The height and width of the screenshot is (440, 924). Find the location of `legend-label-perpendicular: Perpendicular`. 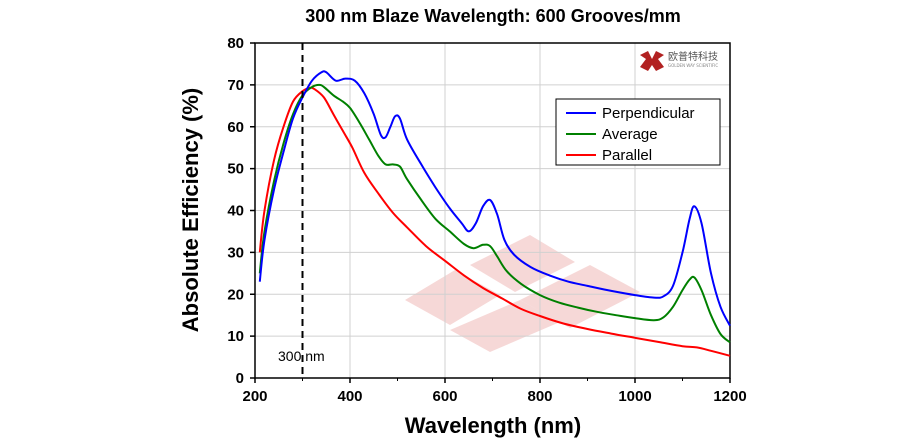

legend-label-perpendicular: Perpendicular is located at coordinates (648, 113).